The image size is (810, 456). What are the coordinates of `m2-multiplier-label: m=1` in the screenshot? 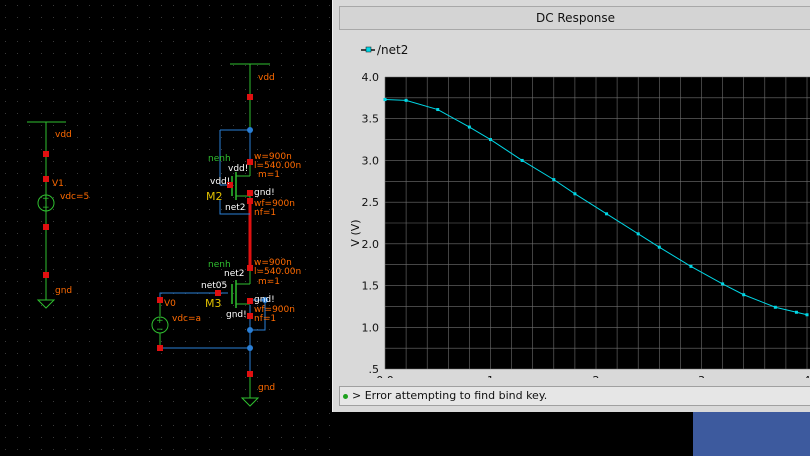 It's located at (269, 175).